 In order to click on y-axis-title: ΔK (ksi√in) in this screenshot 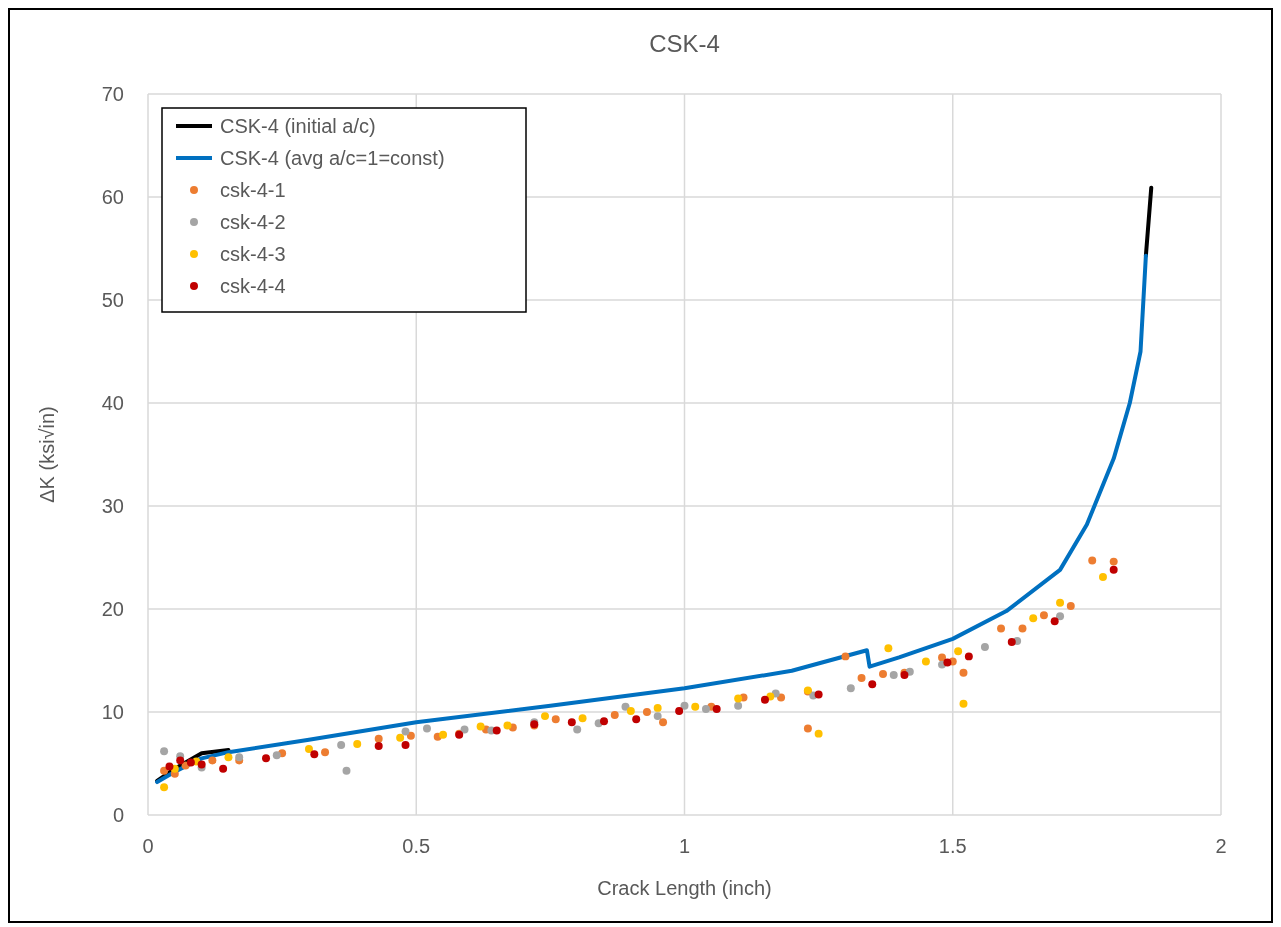, I will do `click(47, 454)`.